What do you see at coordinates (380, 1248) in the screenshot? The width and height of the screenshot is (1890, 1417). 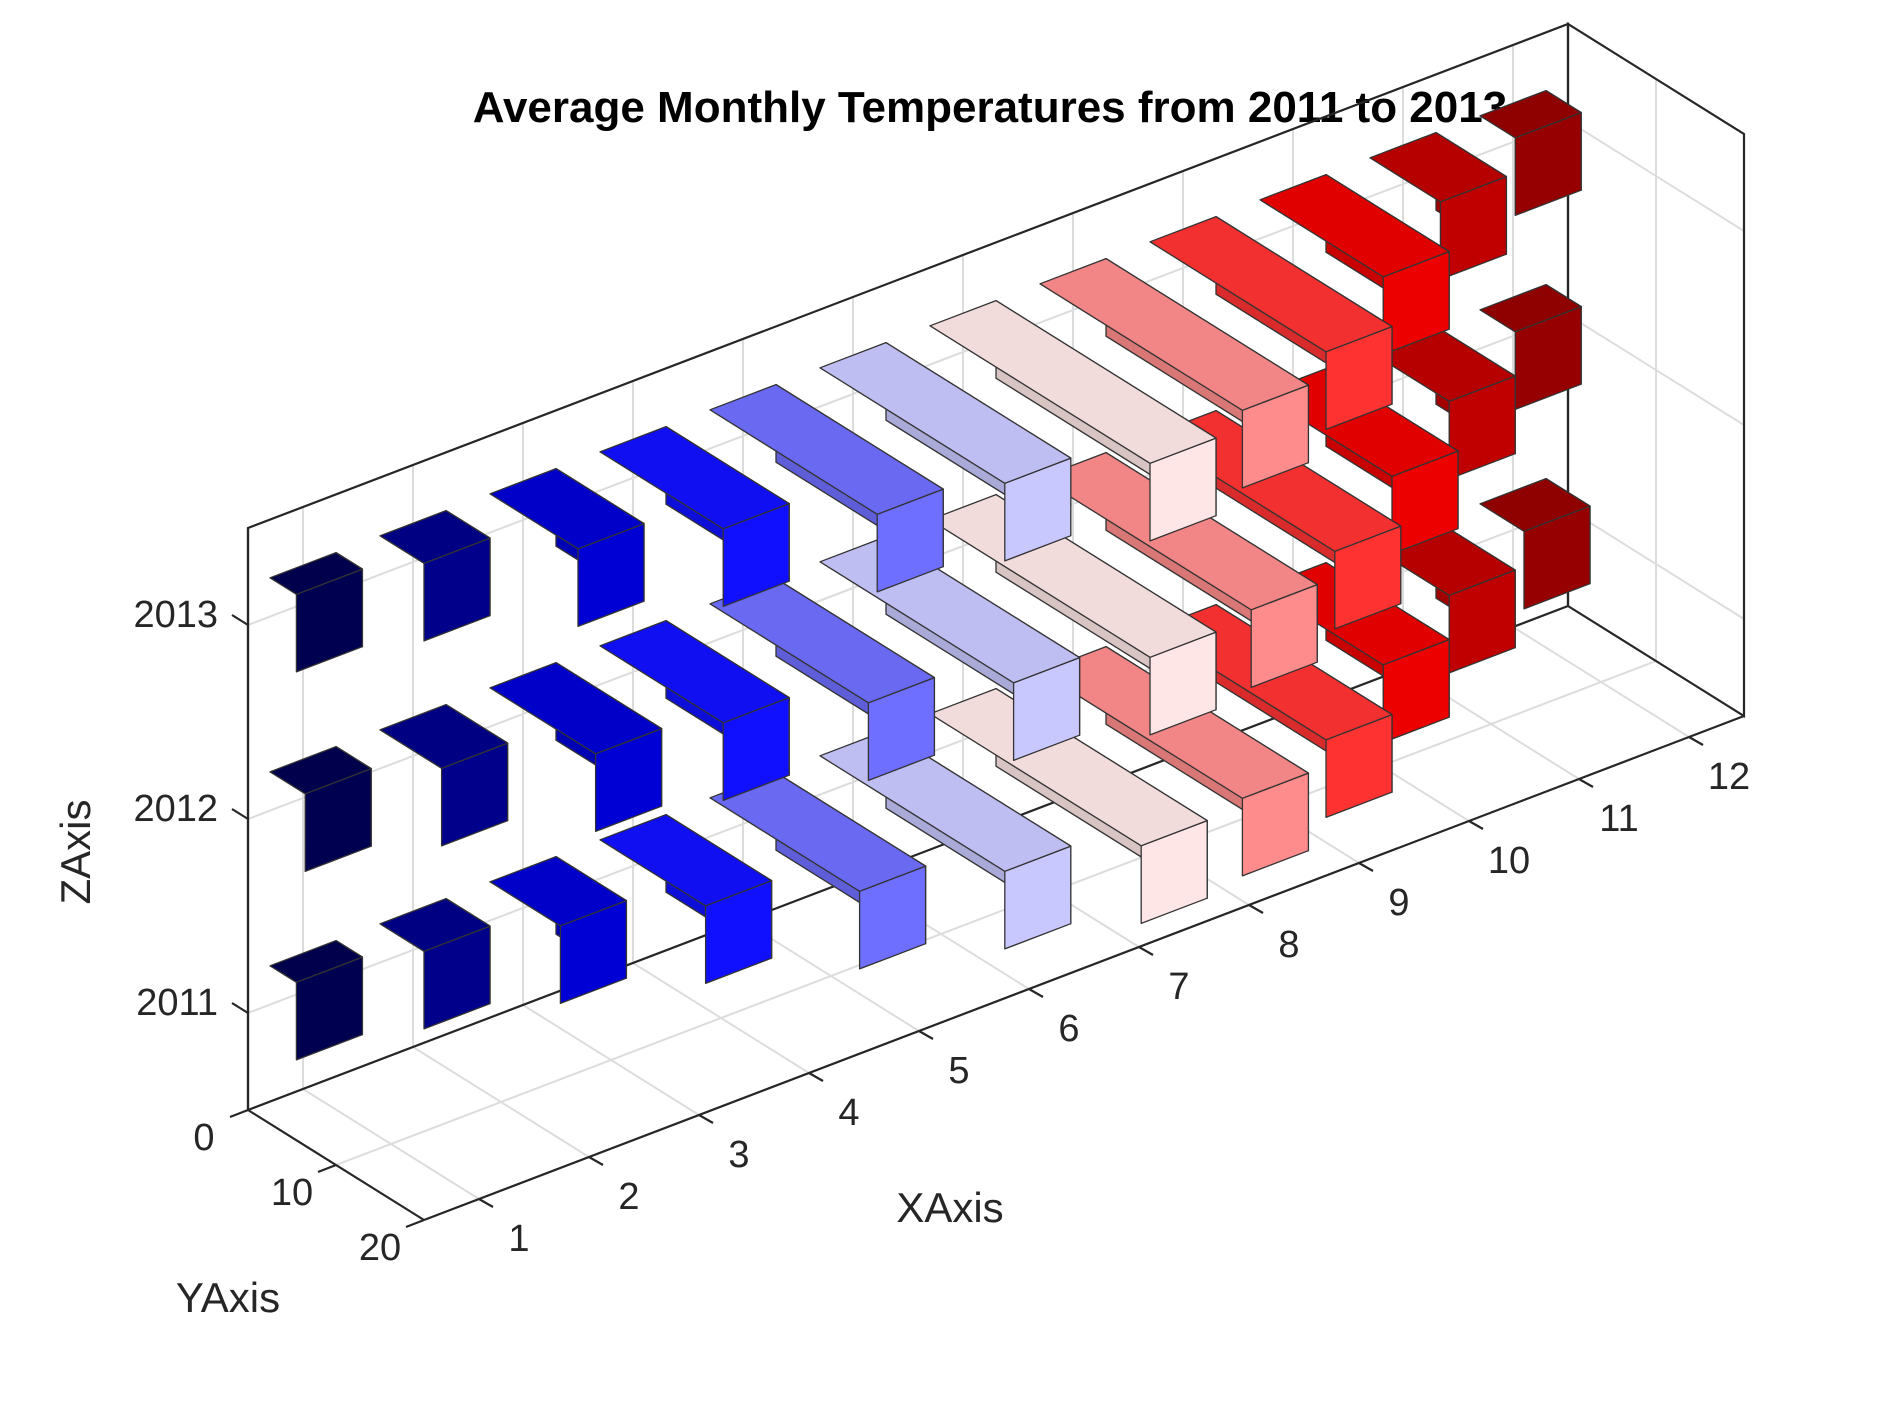 I see `y-tick-label: 20` at bounding box center [380, 1248].